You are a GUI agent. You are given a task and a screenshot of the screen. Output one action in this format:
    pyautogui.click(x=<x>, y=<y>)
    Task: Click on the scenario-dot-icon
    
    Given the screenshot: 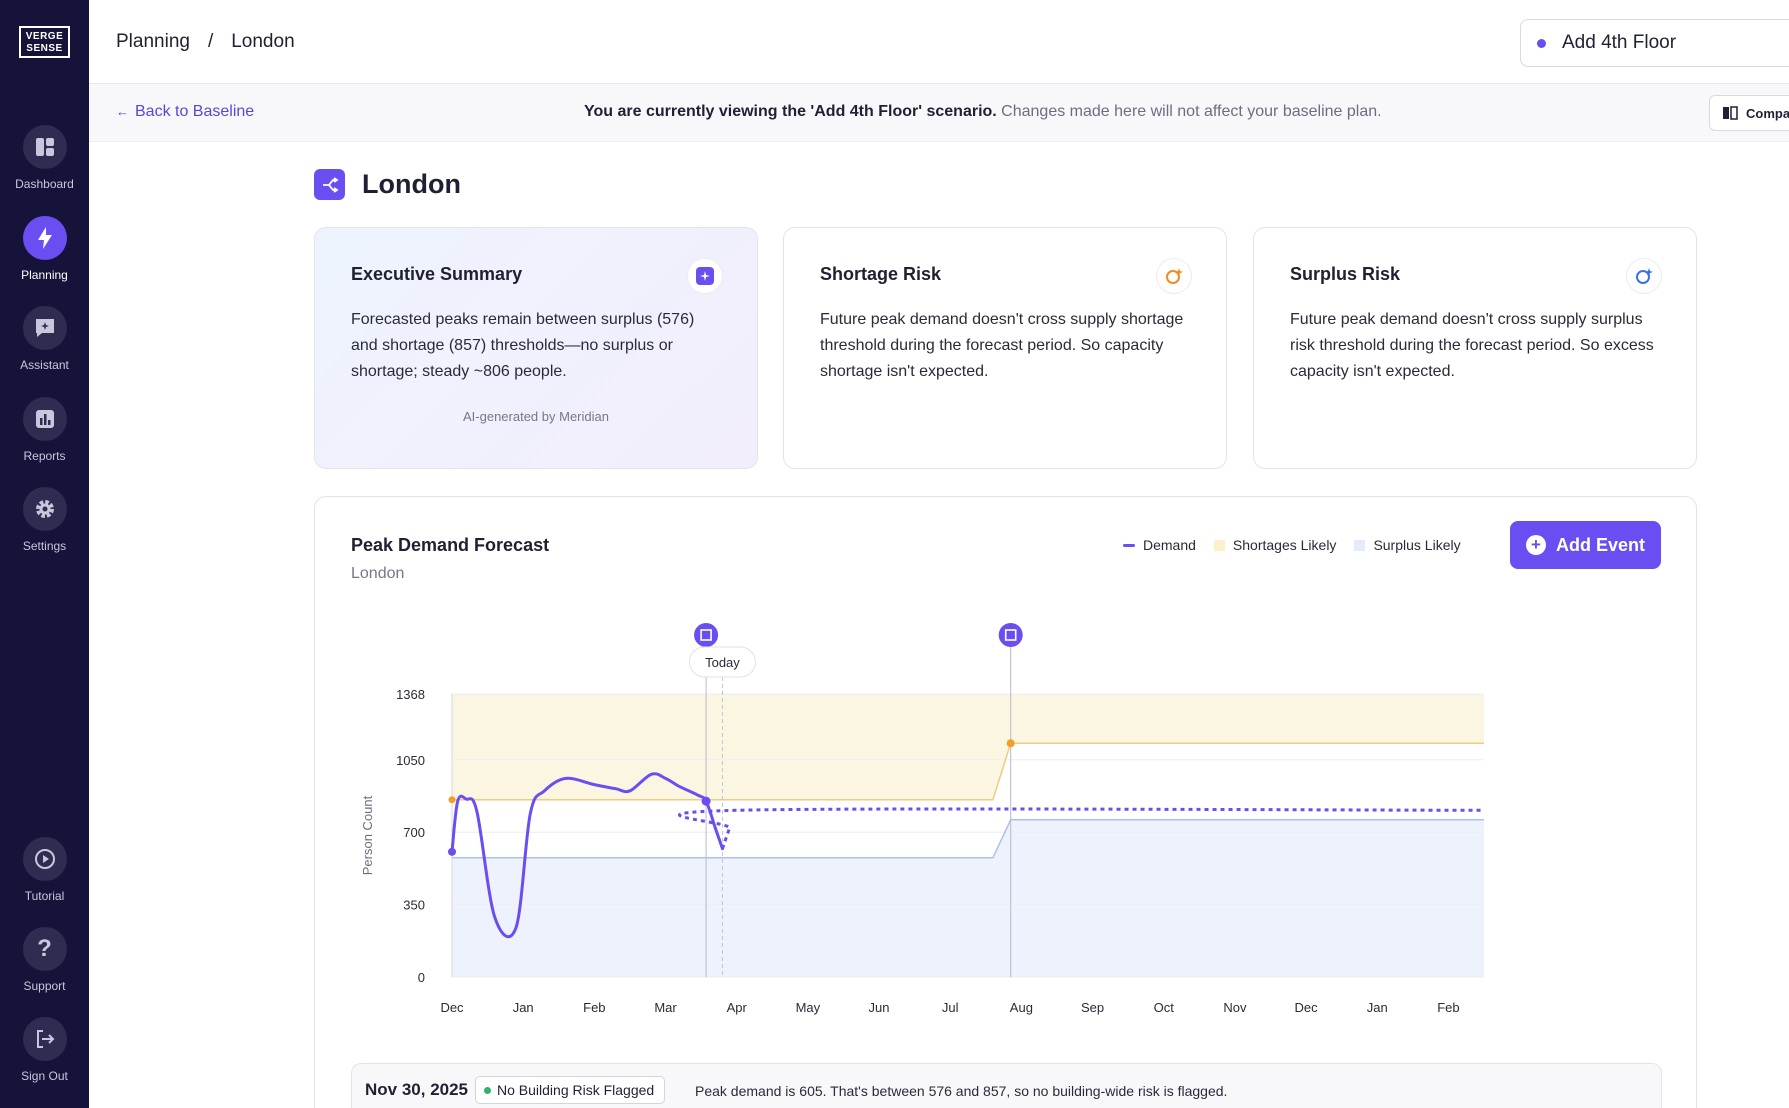 What is the action you would take?
    pyautogui.click(x=1541, y=43)
    